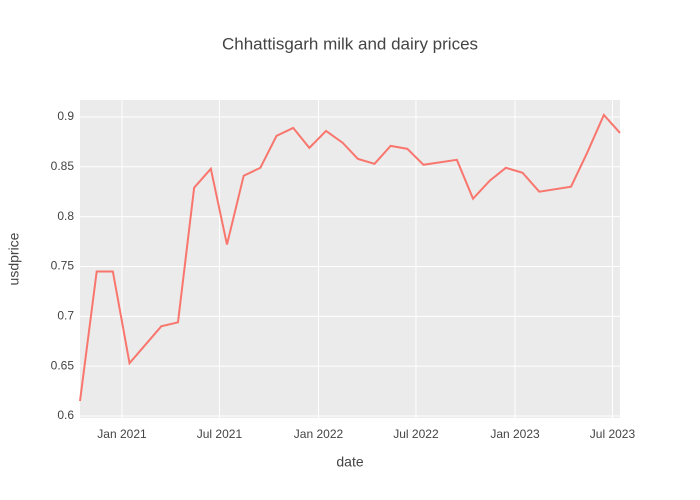  Describe the element at coordinates (63, 266) in the screenshot. I see `y-tick-label: 0.75` at that location.